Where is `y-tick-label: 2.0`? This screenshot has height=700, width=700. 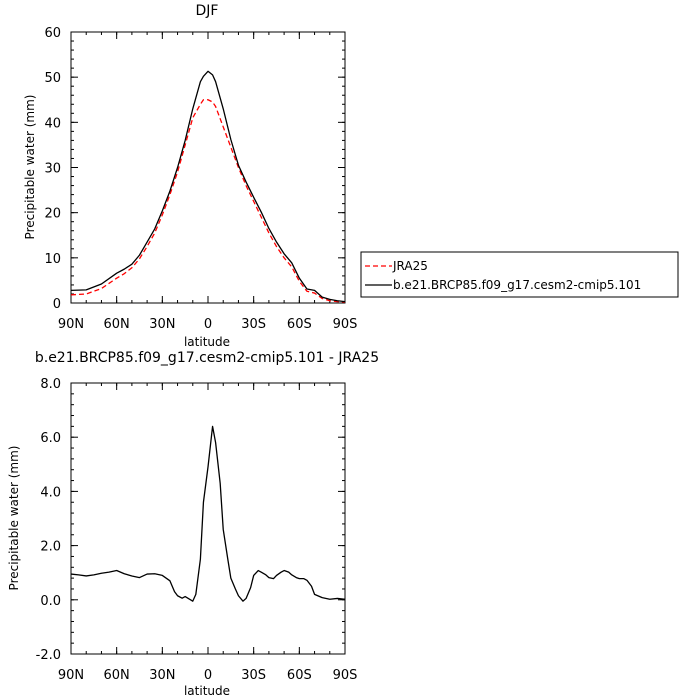 y-tick-label: 2.0 is located at coordinates (50, 547).